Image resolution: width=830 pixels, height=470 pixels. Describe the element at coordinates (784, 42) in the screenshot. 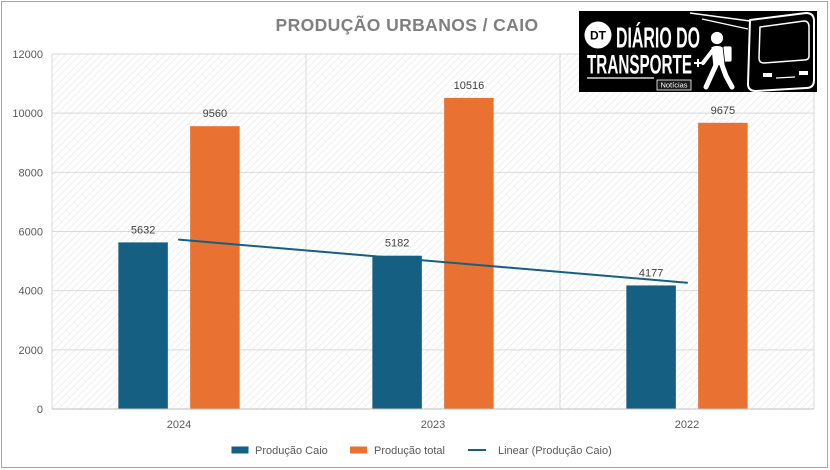

I see `bus-windshield` at that location.